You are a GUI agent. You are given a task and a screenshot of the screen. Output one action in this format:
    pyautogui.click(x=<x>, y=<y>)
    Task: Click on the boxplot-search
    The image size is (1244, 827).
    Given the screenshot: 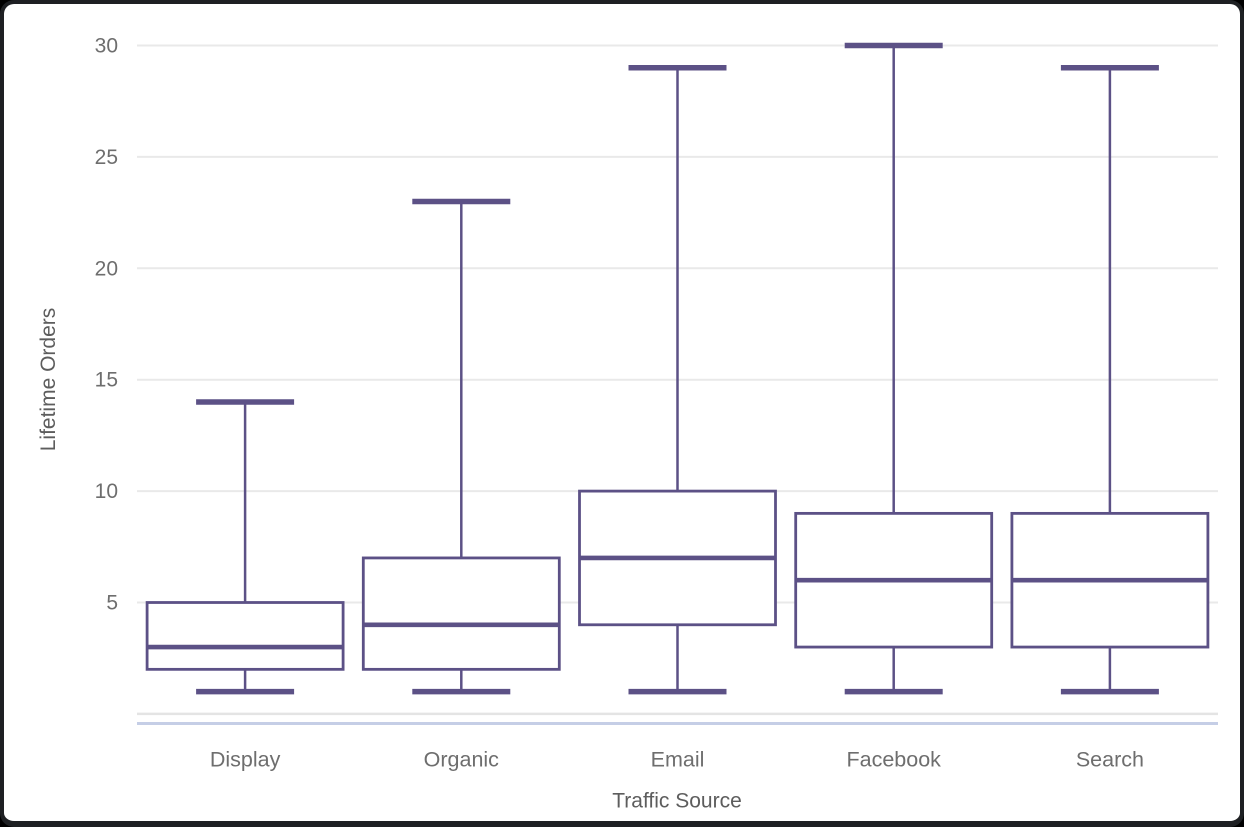 What is the action you would take?
    pyautogui.click(x=1110, y=380)
    